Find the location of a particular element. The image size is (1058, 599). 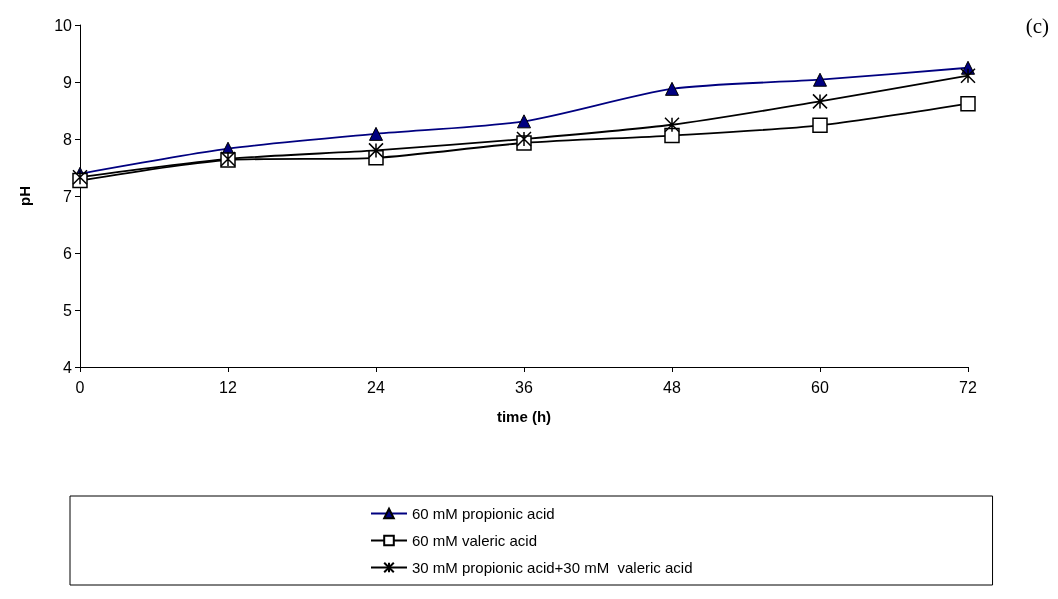

x-tick-label: 12 is located at coordinates (228, 387).